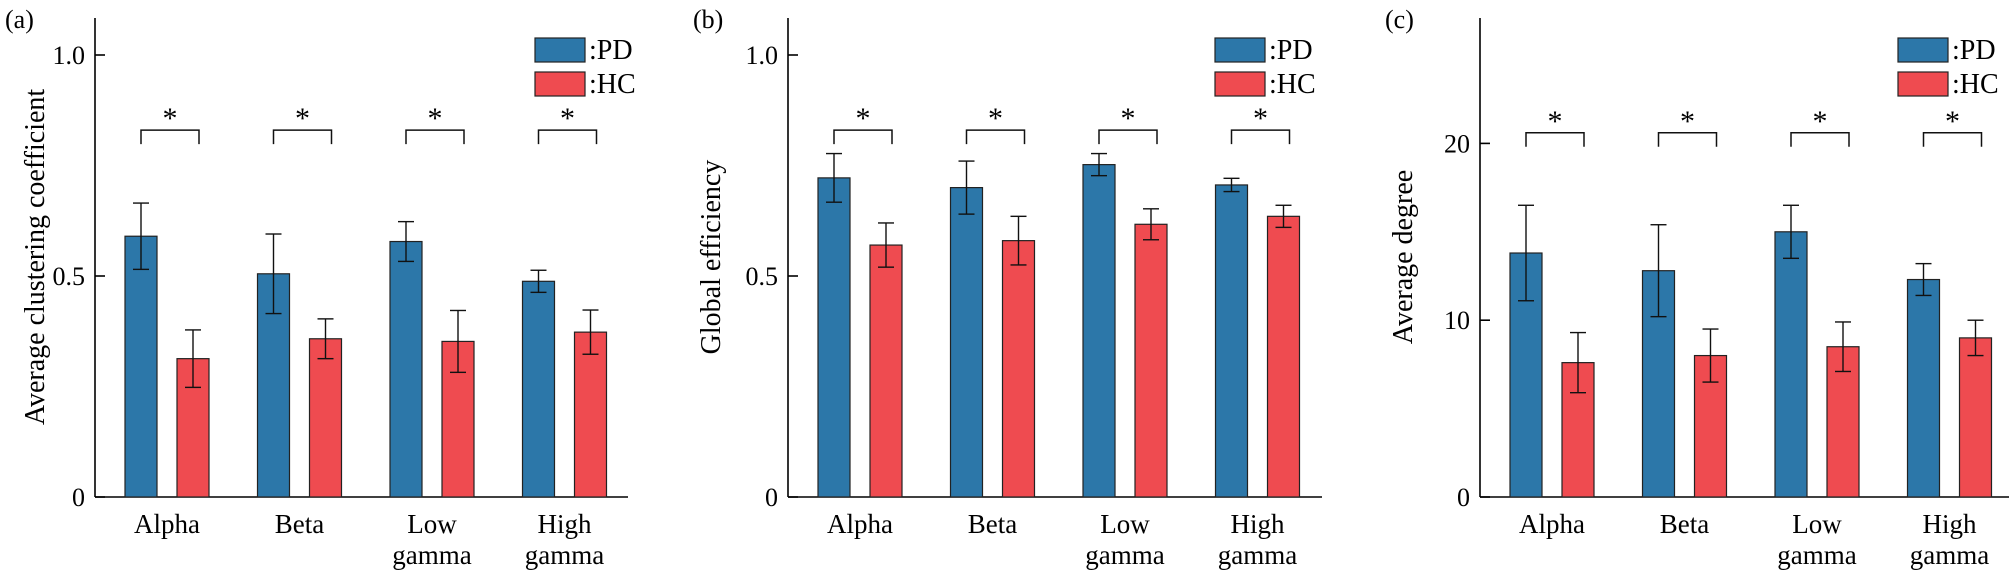  I want to click on y-axis-title: Global efficiency, so click(711, 257).